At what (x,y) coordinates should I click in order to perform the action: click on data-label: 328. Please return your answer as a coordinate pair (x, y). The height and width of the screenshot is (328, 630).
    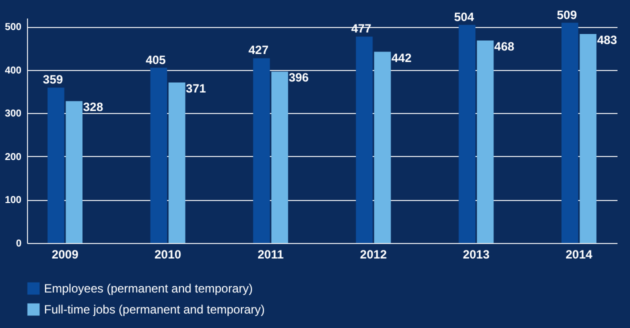
    Looking at the image, I should click on (93, 107).